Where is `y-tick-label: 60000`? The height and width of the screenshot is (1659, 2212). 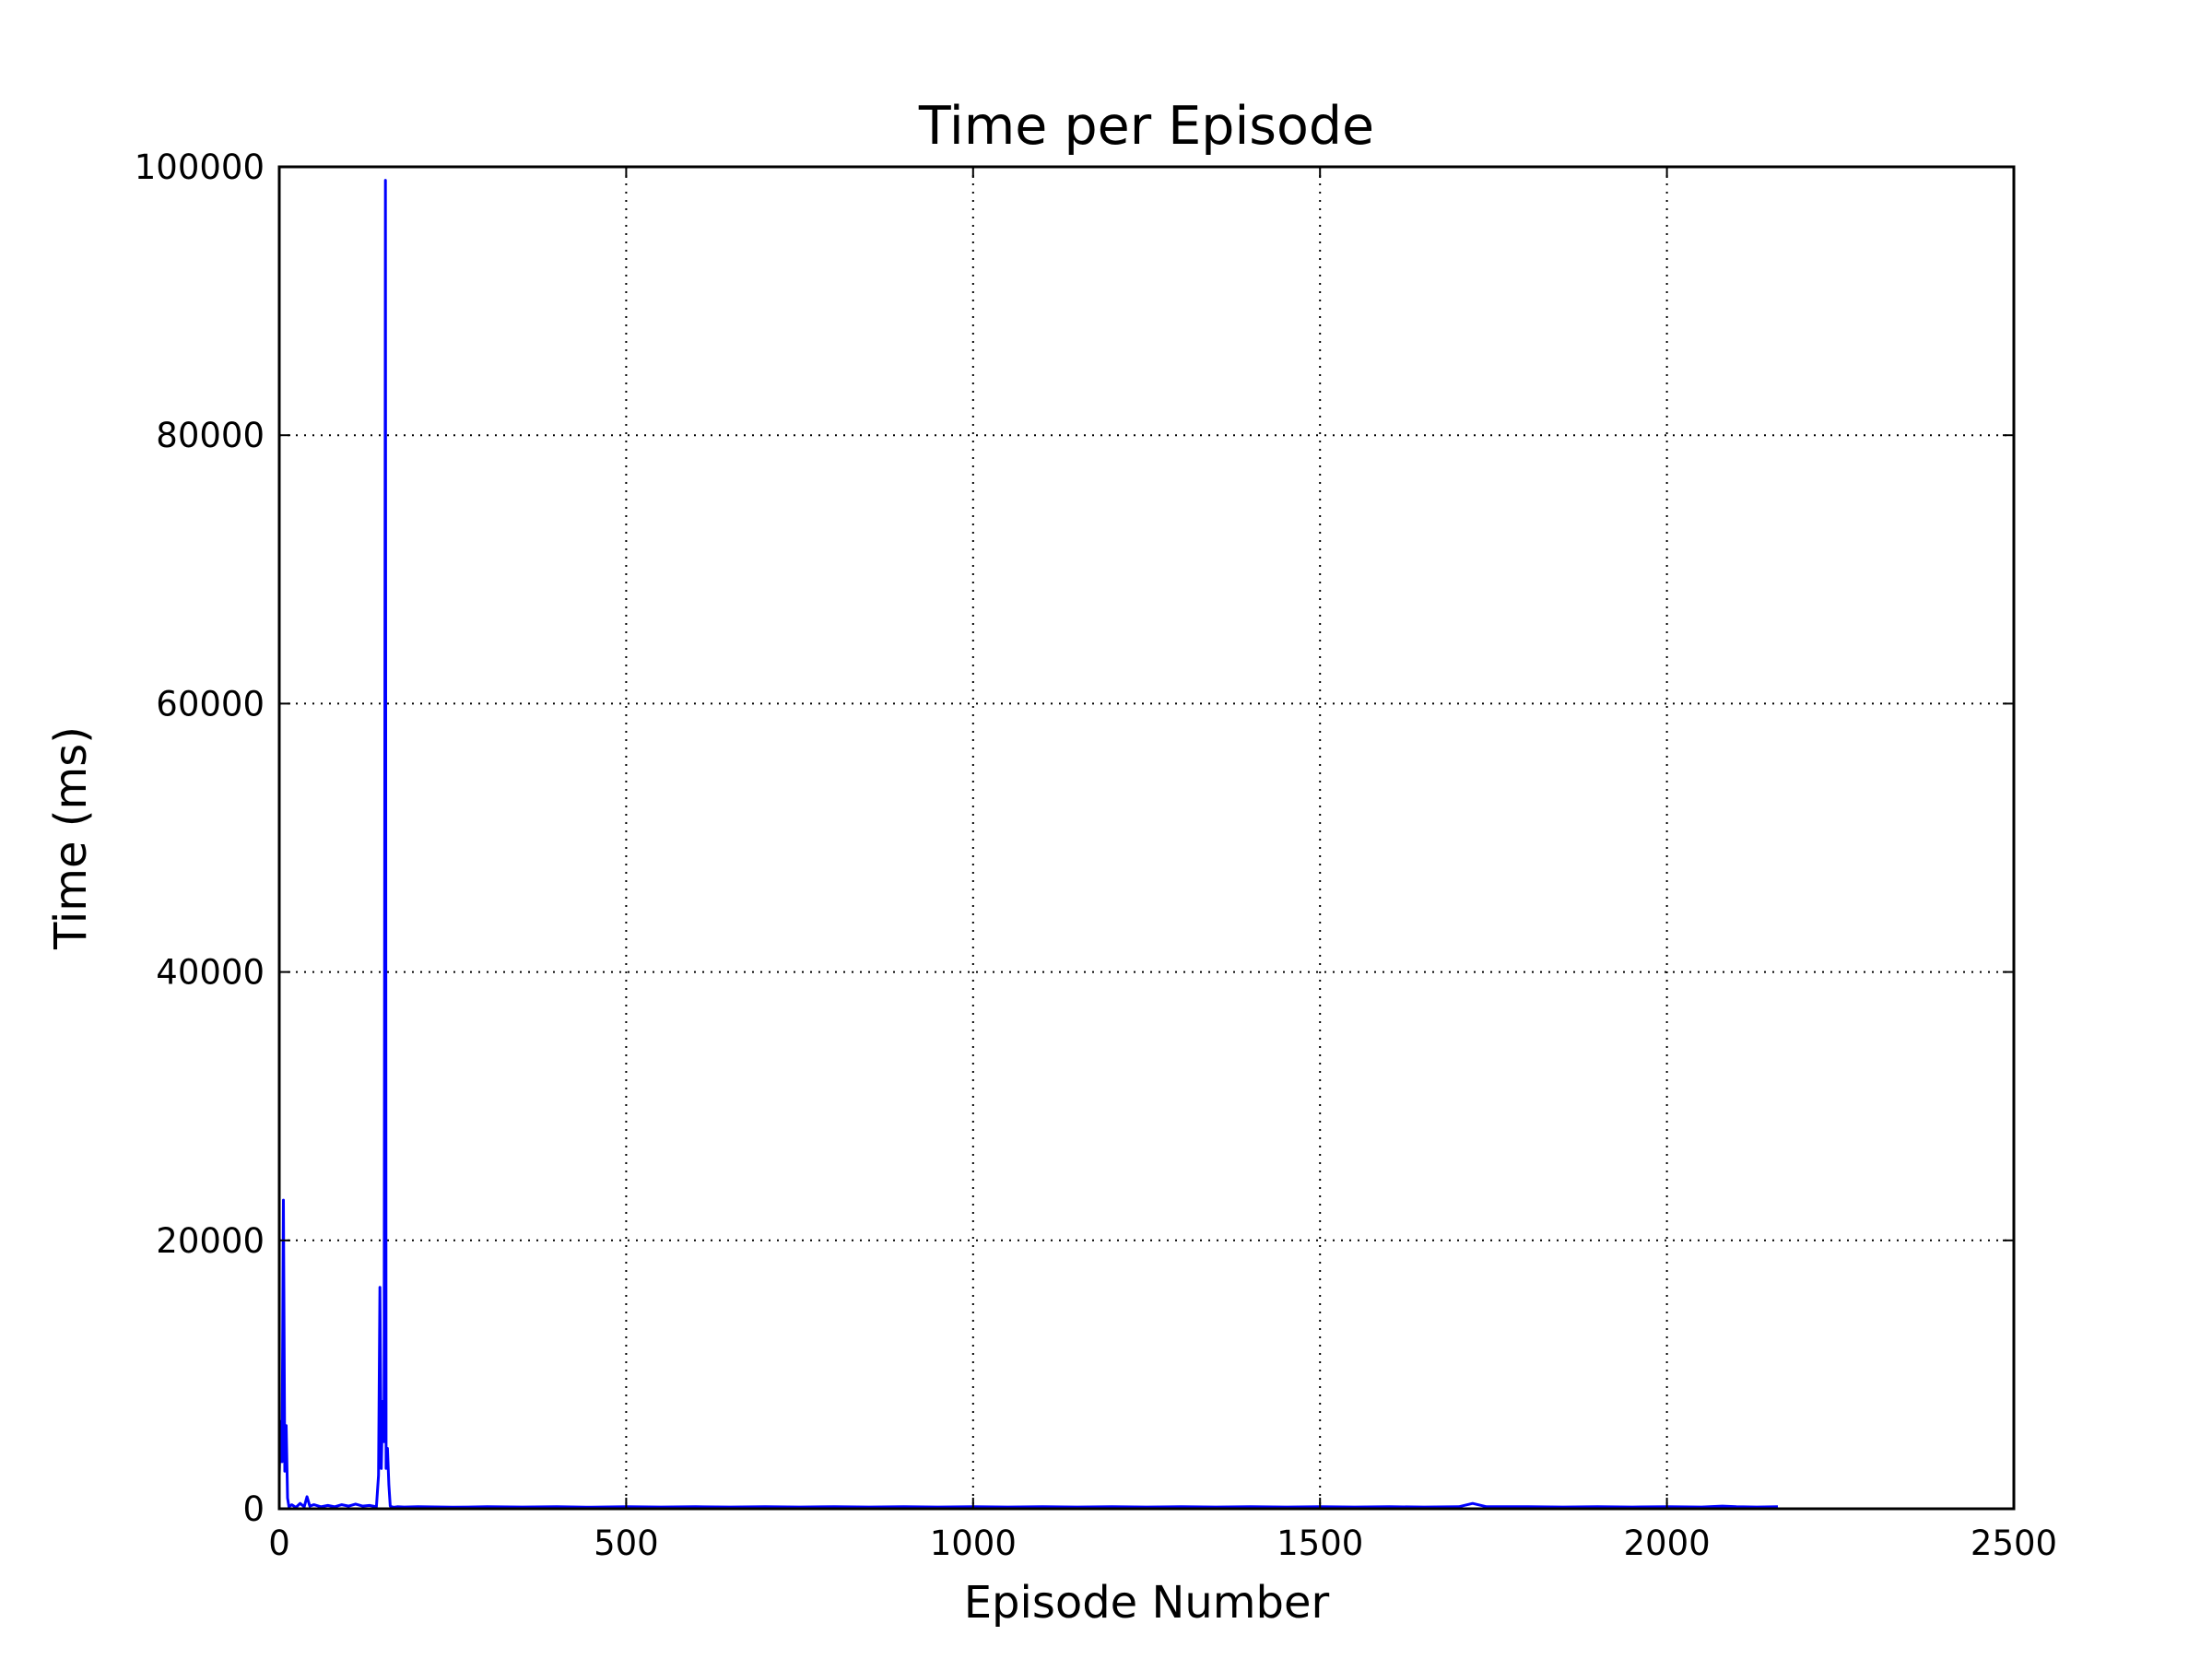
y-tick-label: 60000 is located at coordinates (210, 704).